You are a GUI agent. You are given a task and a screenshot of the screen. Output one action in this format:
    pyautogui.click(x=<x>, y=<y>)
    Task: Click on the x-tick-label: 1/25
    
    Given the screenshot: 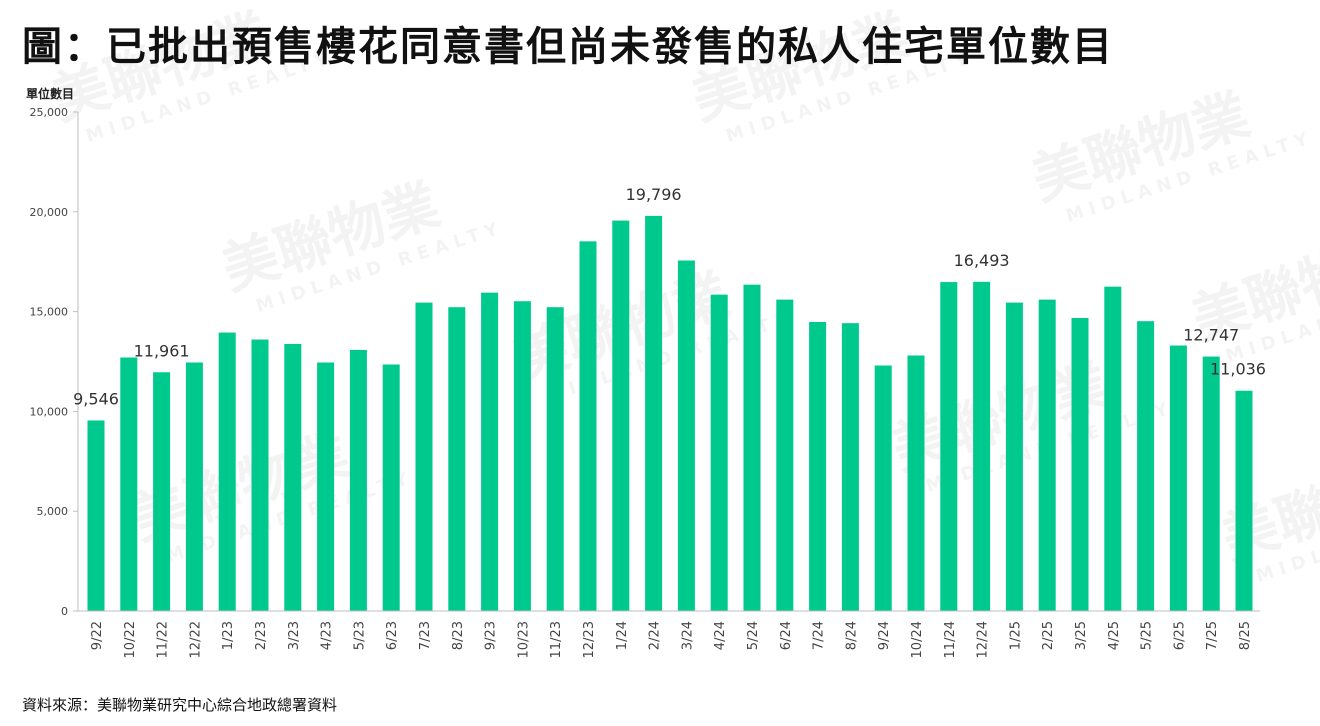 What is the action you would take?
    pyautogui.click(x=1015, y=635)
    